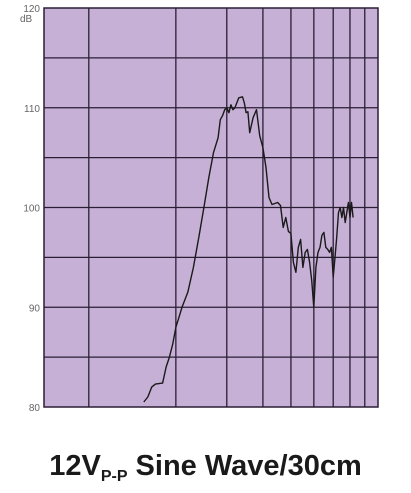 The image size is (411, 493). I want to click on caption-rest: Sine Wave/30cm, so click(244, 466).